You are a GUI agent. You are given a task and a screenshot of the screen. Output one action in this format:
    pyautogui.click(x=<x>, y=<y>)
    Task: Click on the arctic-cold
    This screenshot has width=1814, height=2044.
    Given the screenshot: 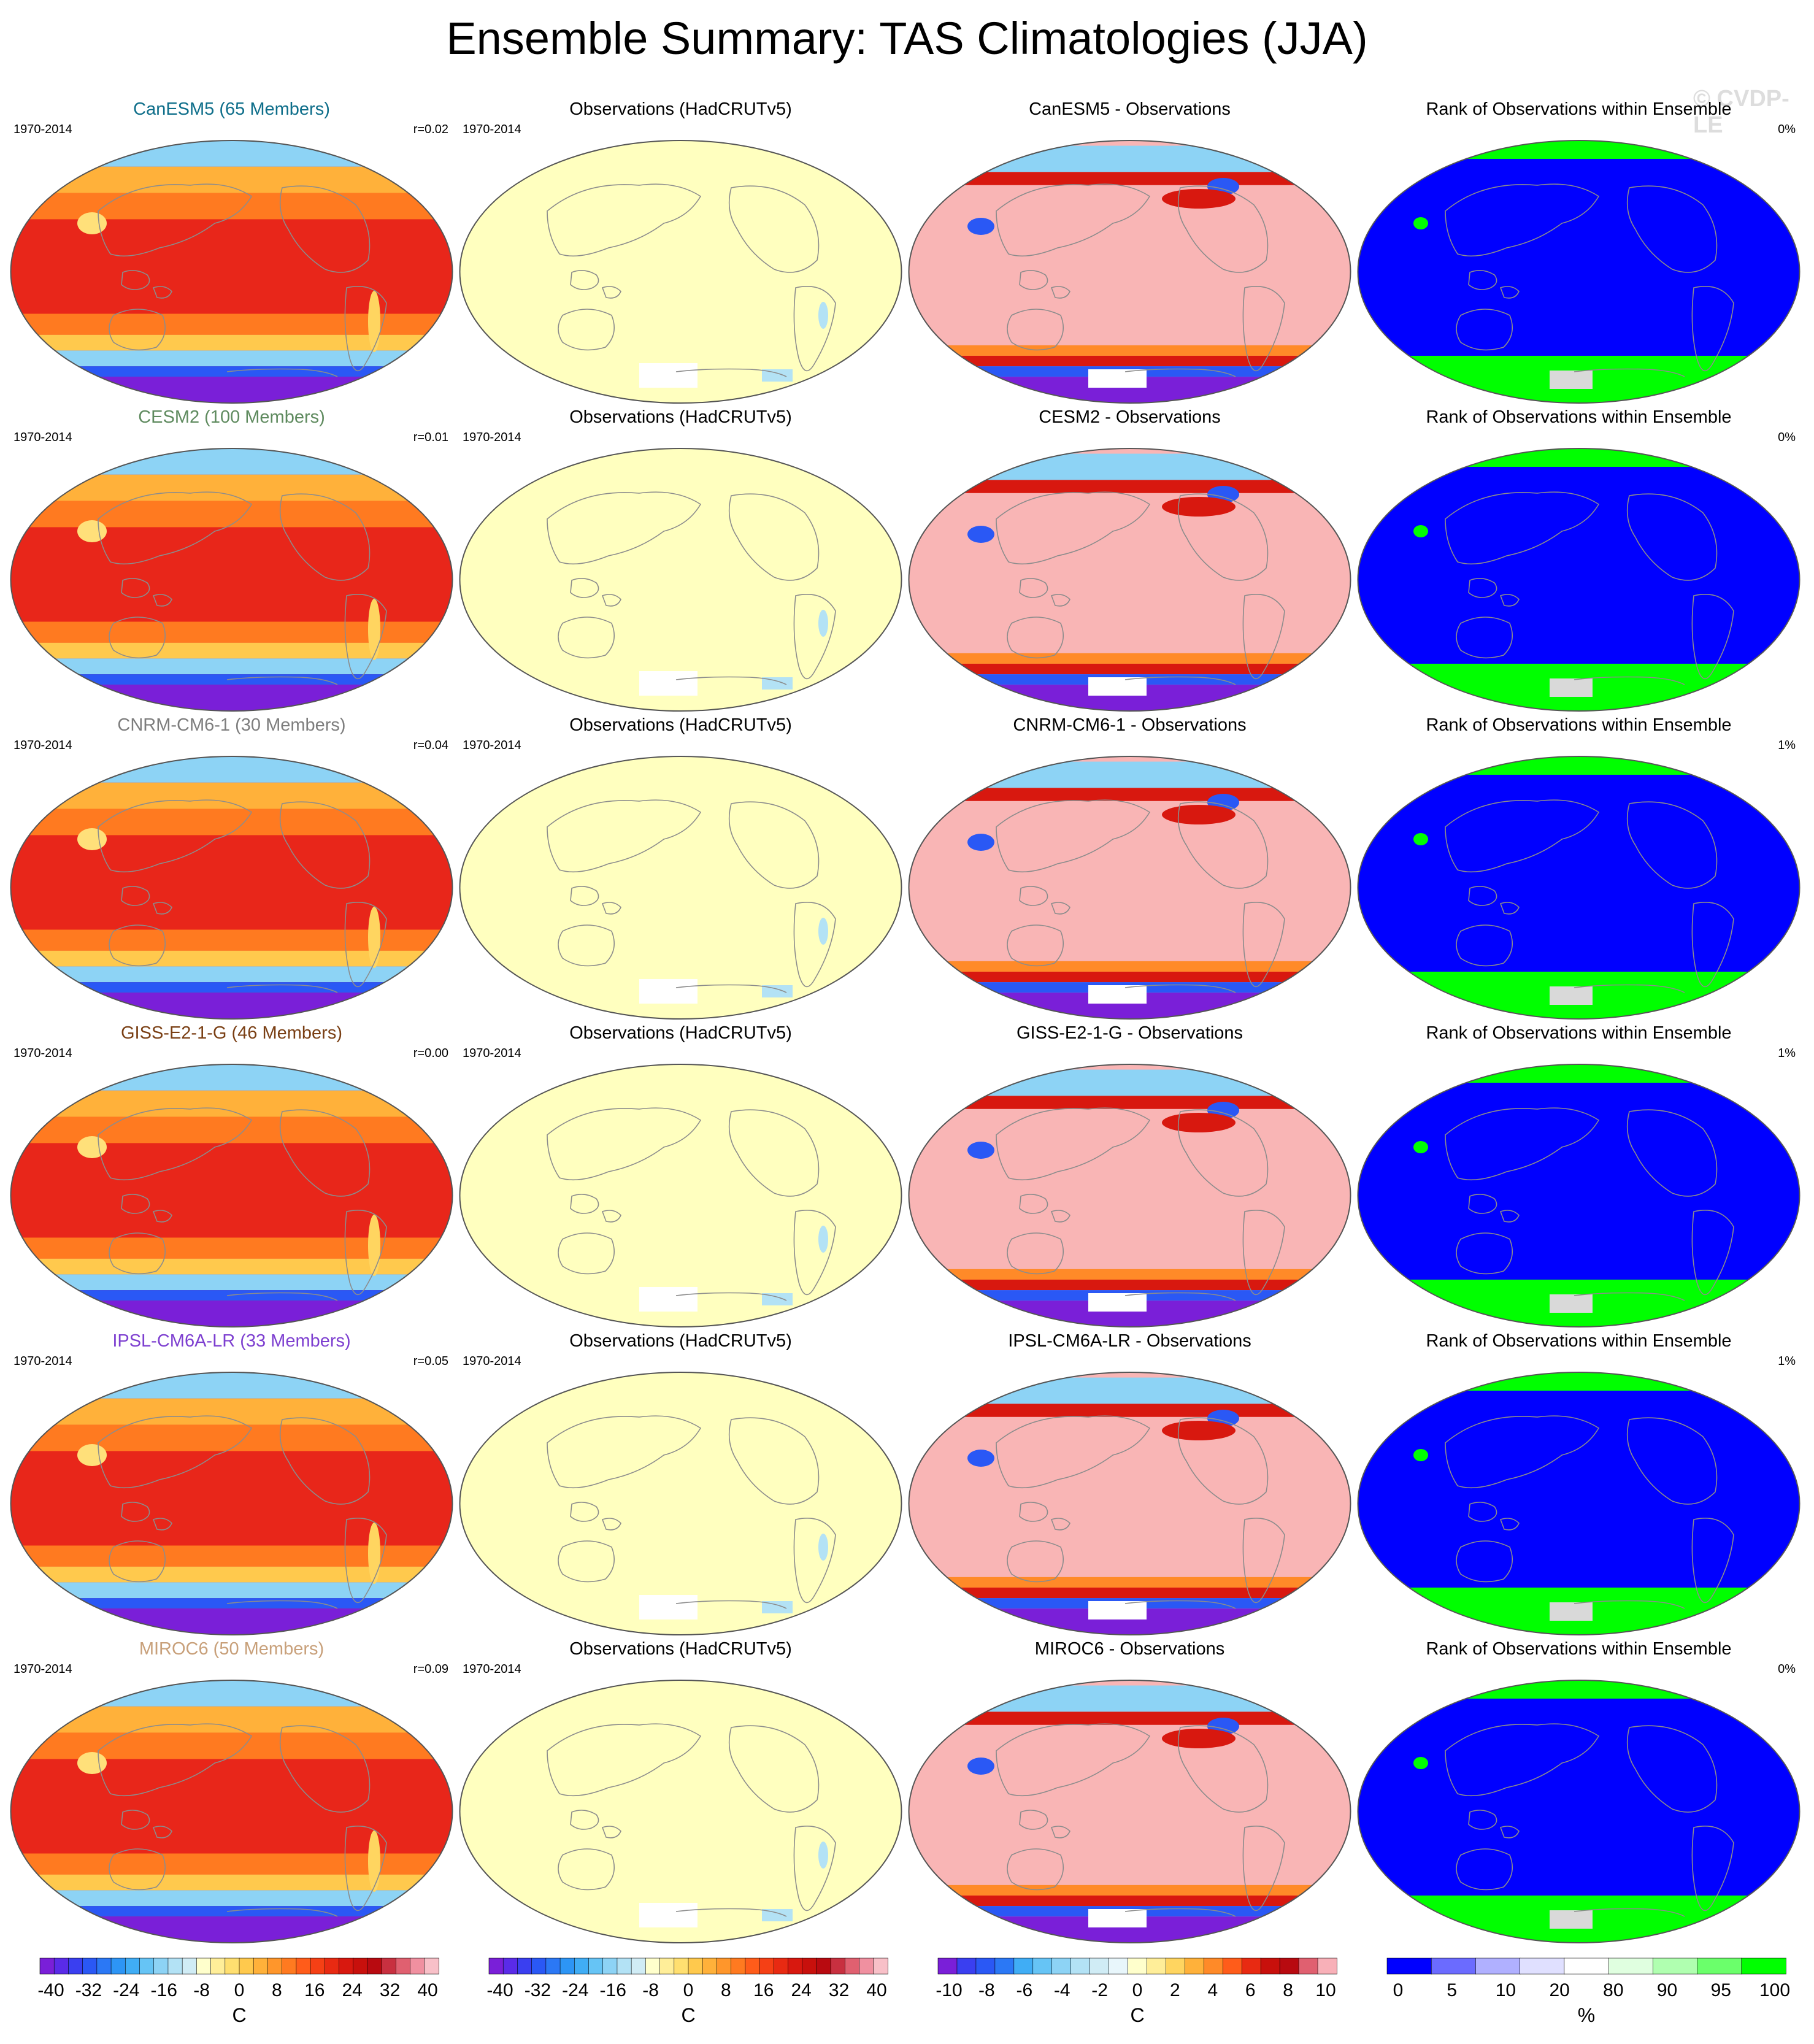 What is the action you would take?
    pyautogui.click(x=1130, y=775)
    